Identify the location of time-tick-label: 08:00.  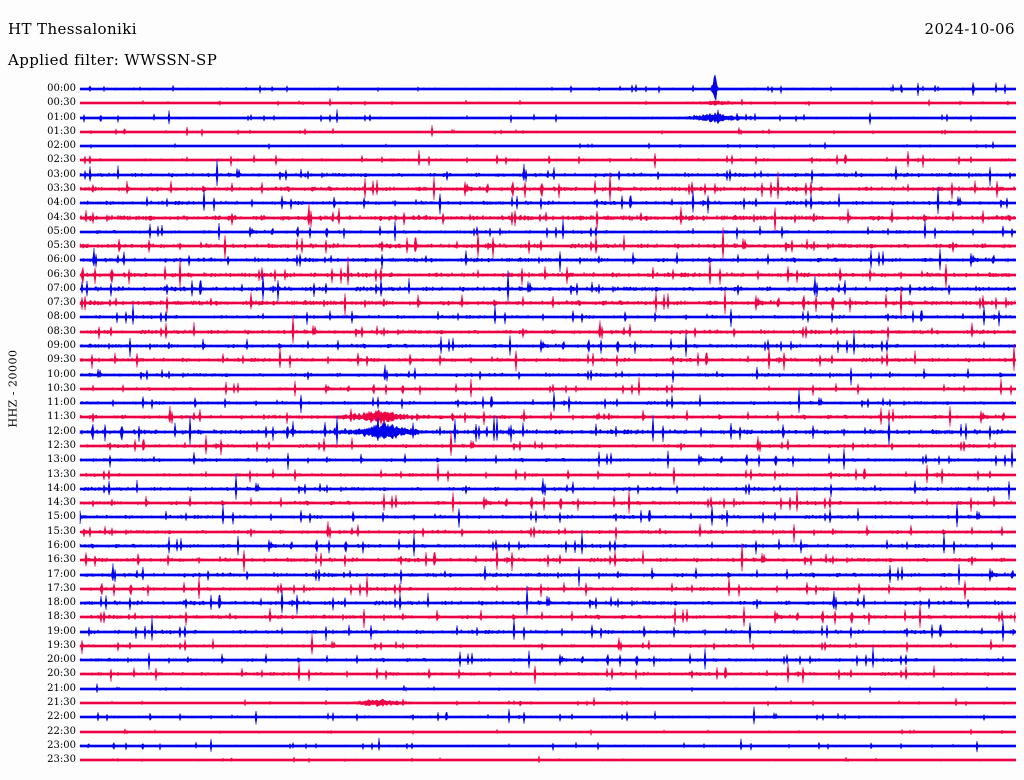
(61, 317).